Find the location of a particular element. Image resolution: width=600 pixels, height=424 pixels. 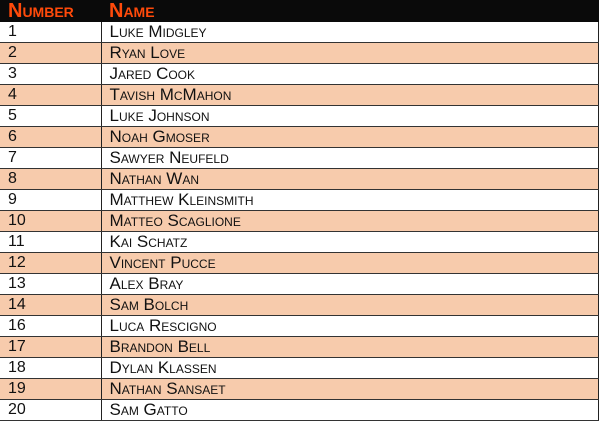

cell-number: 12 is located at coordinates (51, 263).